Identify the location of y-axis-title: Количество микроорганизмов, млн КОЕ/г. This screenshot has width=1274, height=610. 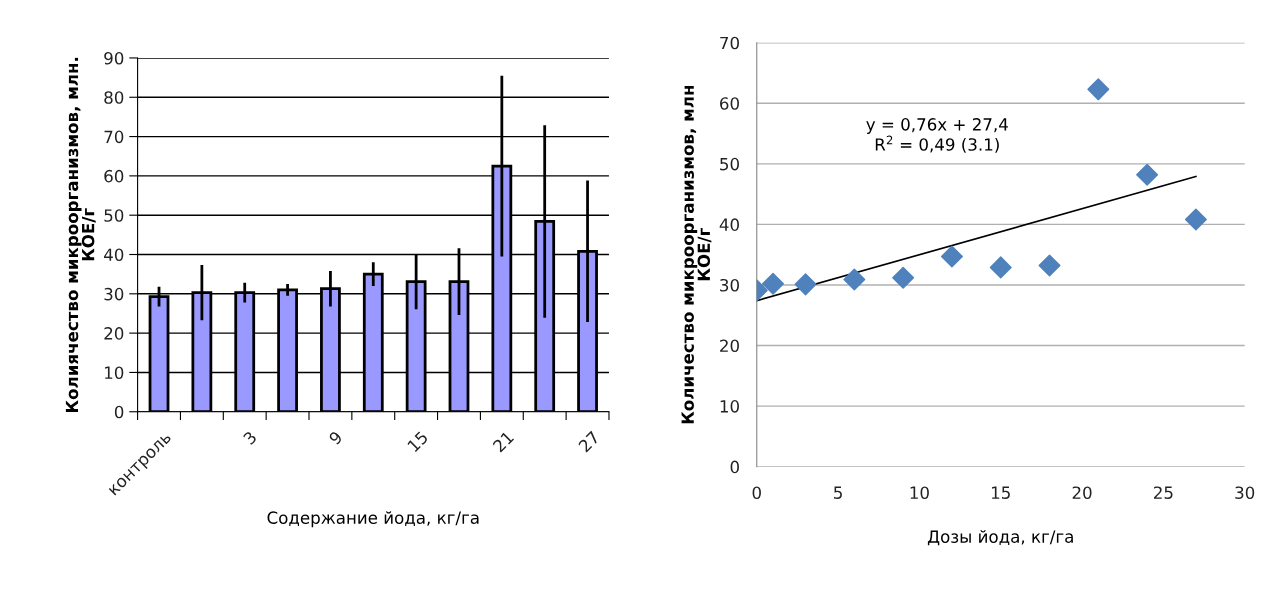
(696, 254).